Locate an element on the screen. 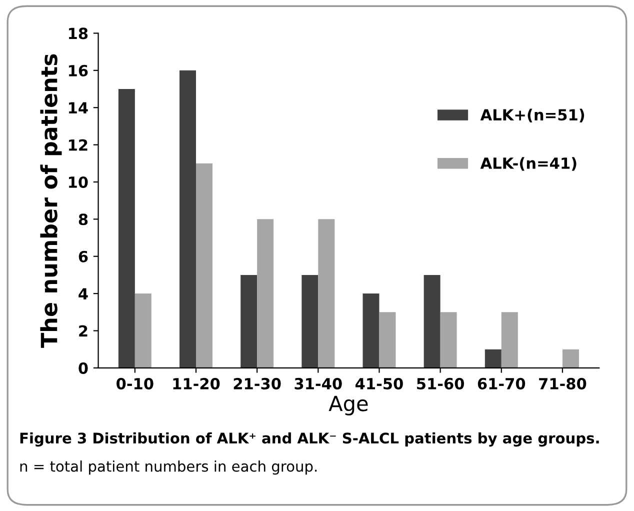  y-tick-label: 0 is located at coordinates (83, 368).